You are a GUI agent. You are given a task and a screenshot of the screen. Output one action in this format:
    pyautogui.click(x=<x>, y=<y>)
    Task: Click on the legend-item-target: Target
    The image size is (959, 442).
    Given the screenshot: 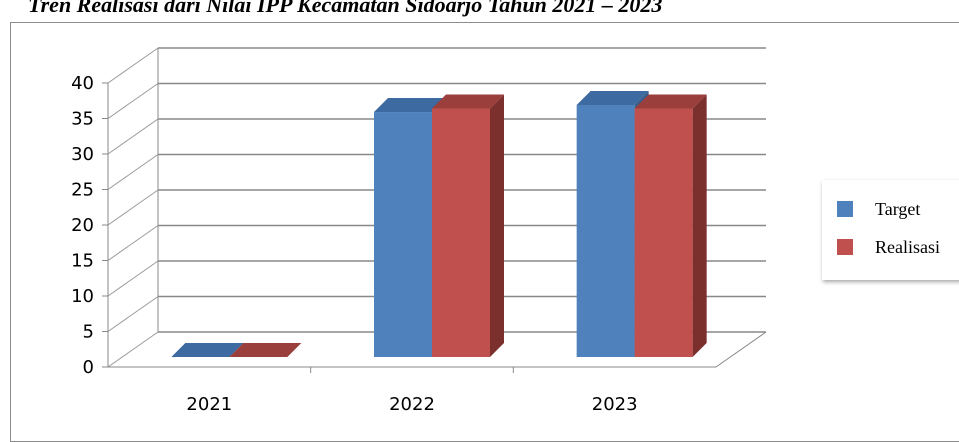 What is the action you would take?
    pyautogui.click(x=878, y=209)
    